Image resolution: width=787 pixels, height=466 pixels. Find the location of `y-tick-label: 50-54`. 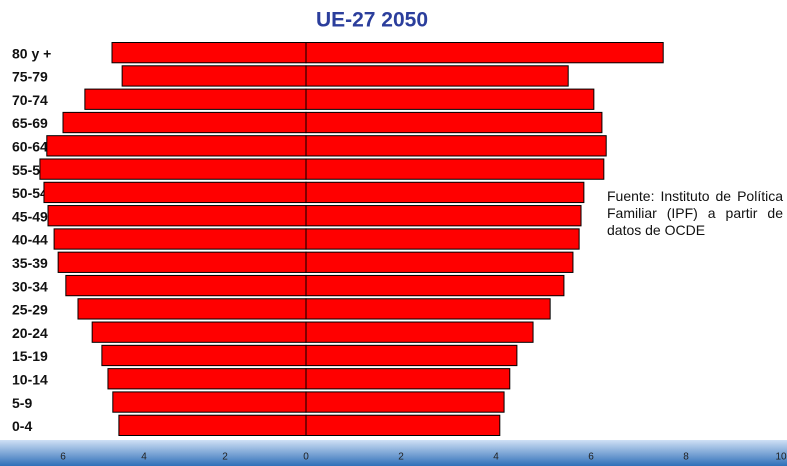

y-tick-label: 50-54 is located at coordinates (30, 193).